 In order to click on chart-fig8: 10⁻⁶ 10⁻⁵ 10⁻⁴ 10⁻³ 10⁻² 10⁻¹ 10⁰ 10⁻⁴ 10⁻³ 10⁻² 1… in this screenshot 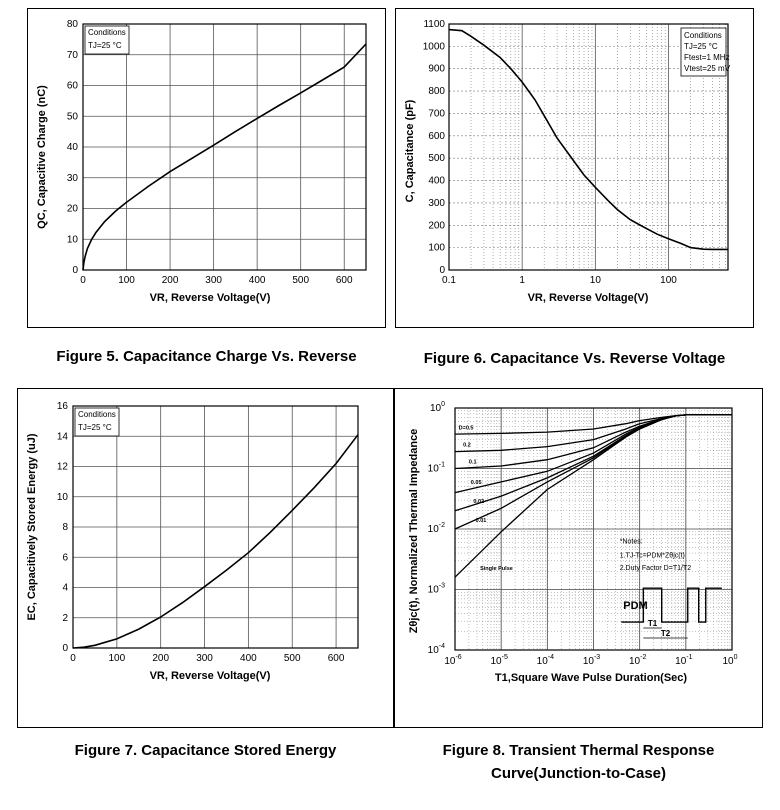, I will do `click(573, 542)`.